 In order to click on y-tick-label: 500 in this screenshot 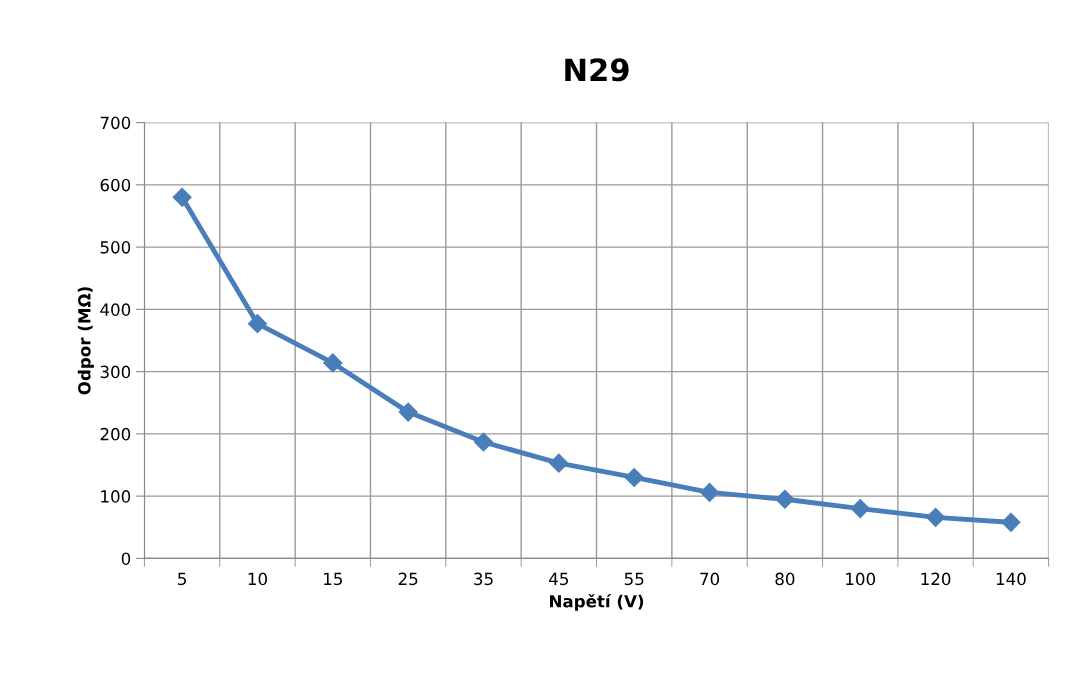, I will do `click(115, 247)`.